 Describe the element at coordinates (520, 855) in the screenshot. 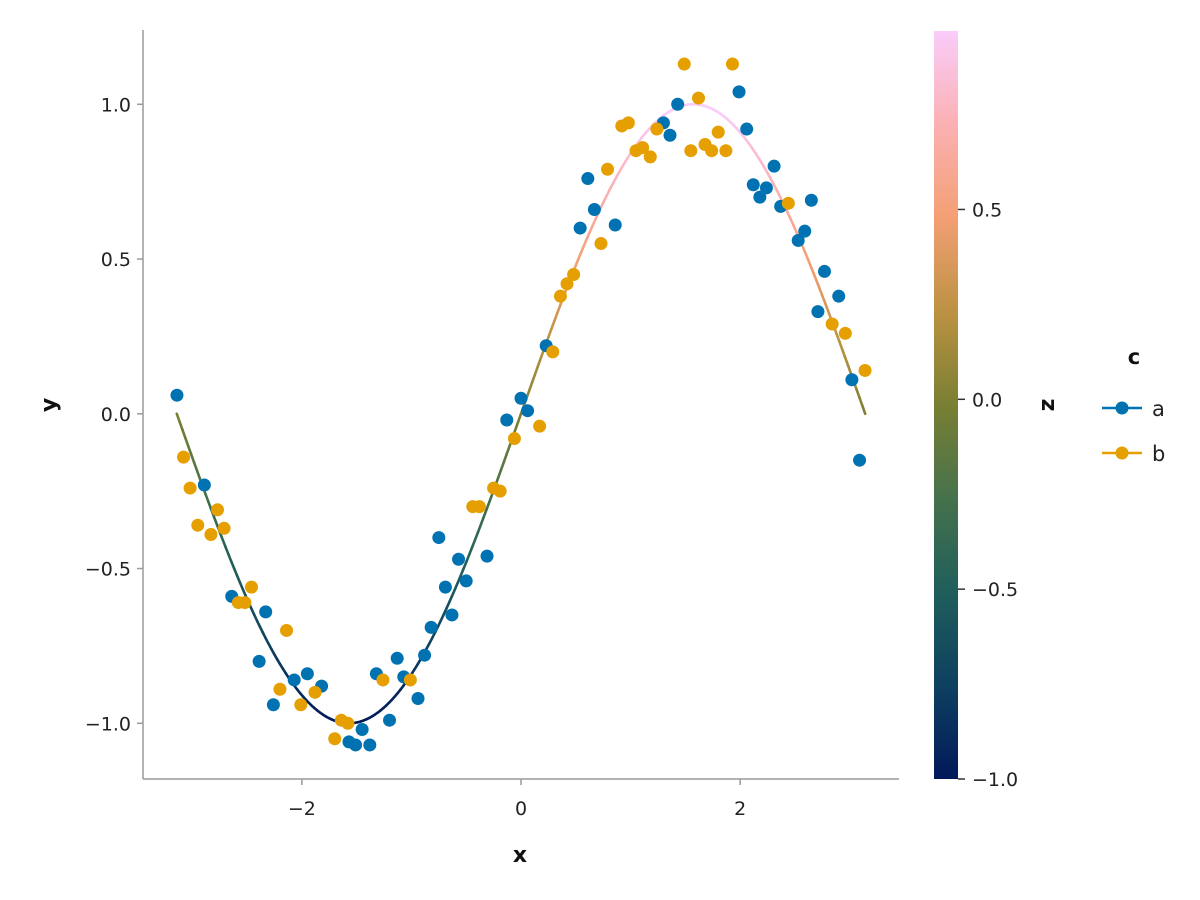

I see `x-axis-title: x` at that location.